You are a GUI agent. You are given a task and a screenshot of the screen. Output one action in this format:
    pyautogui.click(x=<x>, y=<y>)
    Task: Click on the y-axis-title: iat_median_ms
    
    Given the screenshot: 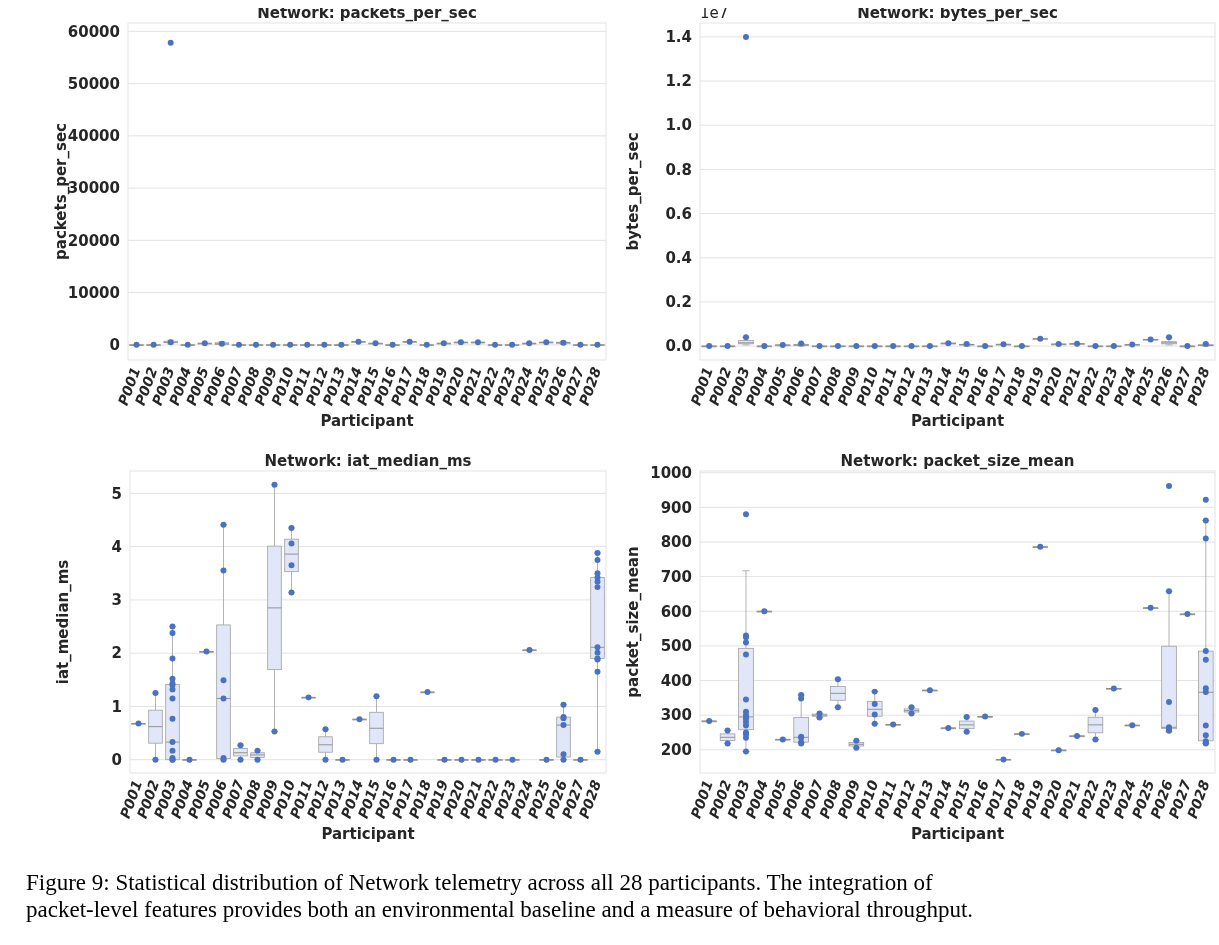 What is the action you would take?
    pyautogui.click(x=63, y=622)
    